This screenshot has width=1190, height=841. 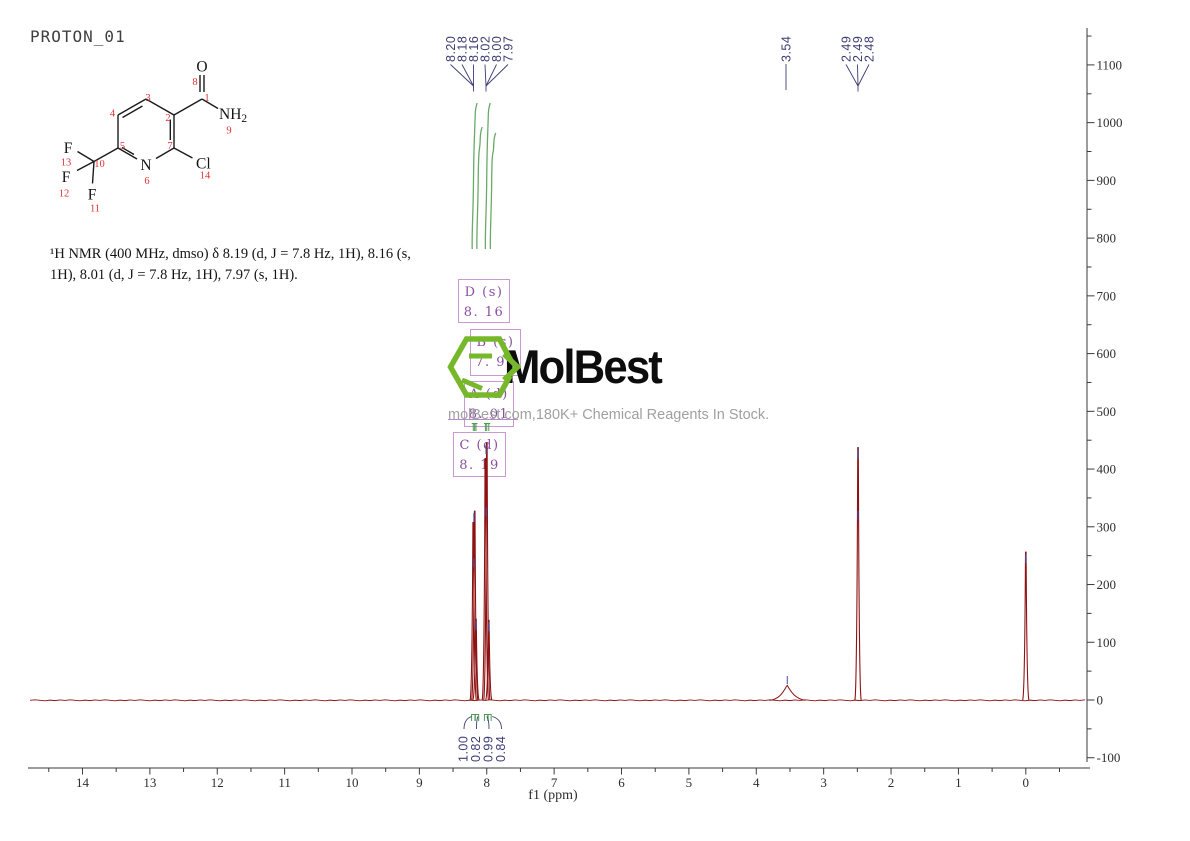 I want to click on y-axis-tick-label: 100, so click(x=1107, y=642).